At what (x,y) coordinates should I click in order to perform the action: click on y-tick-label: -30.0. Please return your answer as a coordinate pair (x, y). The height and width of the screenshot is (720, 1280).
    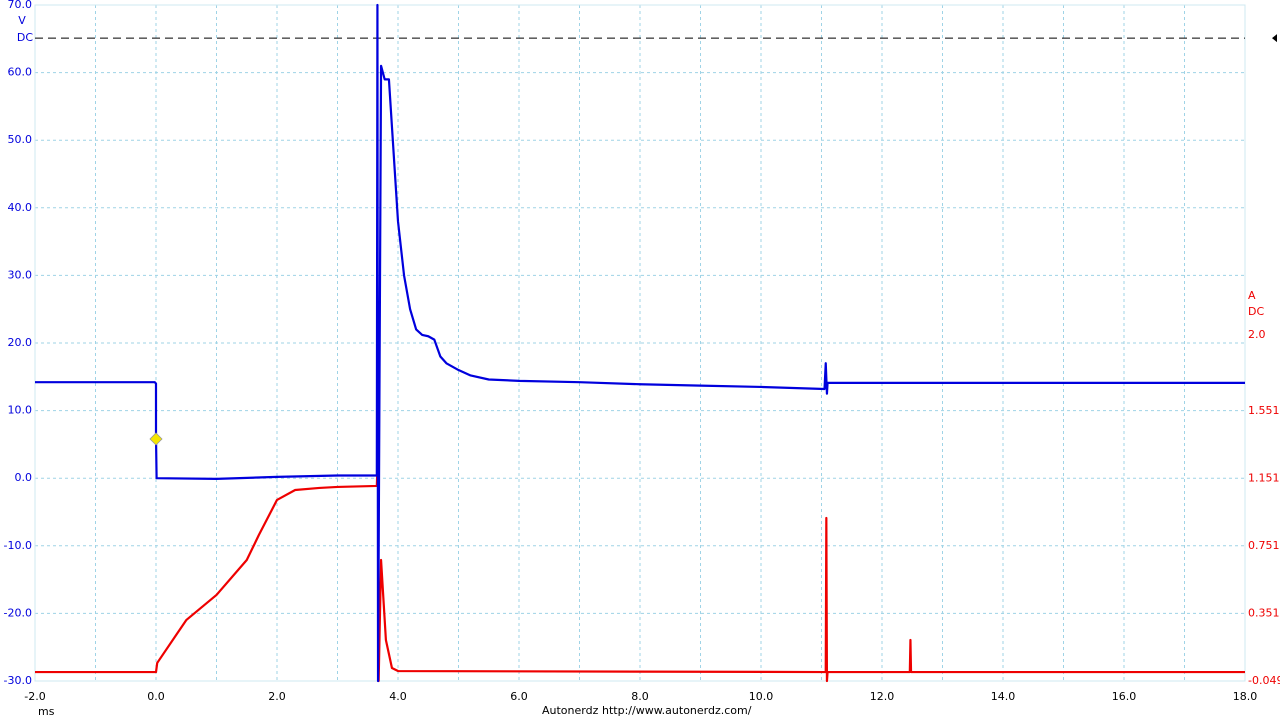
    Looking at the image, I should click on (18, 680).